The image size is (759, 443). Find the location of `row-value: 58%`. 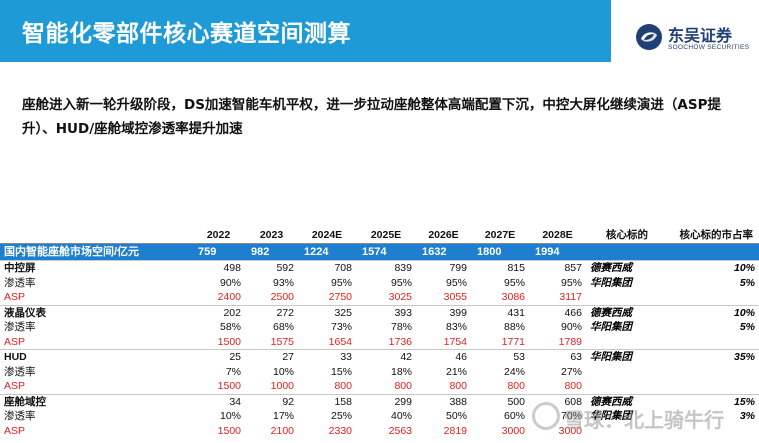

row-value: 58% is located at coordinates (230, 327).